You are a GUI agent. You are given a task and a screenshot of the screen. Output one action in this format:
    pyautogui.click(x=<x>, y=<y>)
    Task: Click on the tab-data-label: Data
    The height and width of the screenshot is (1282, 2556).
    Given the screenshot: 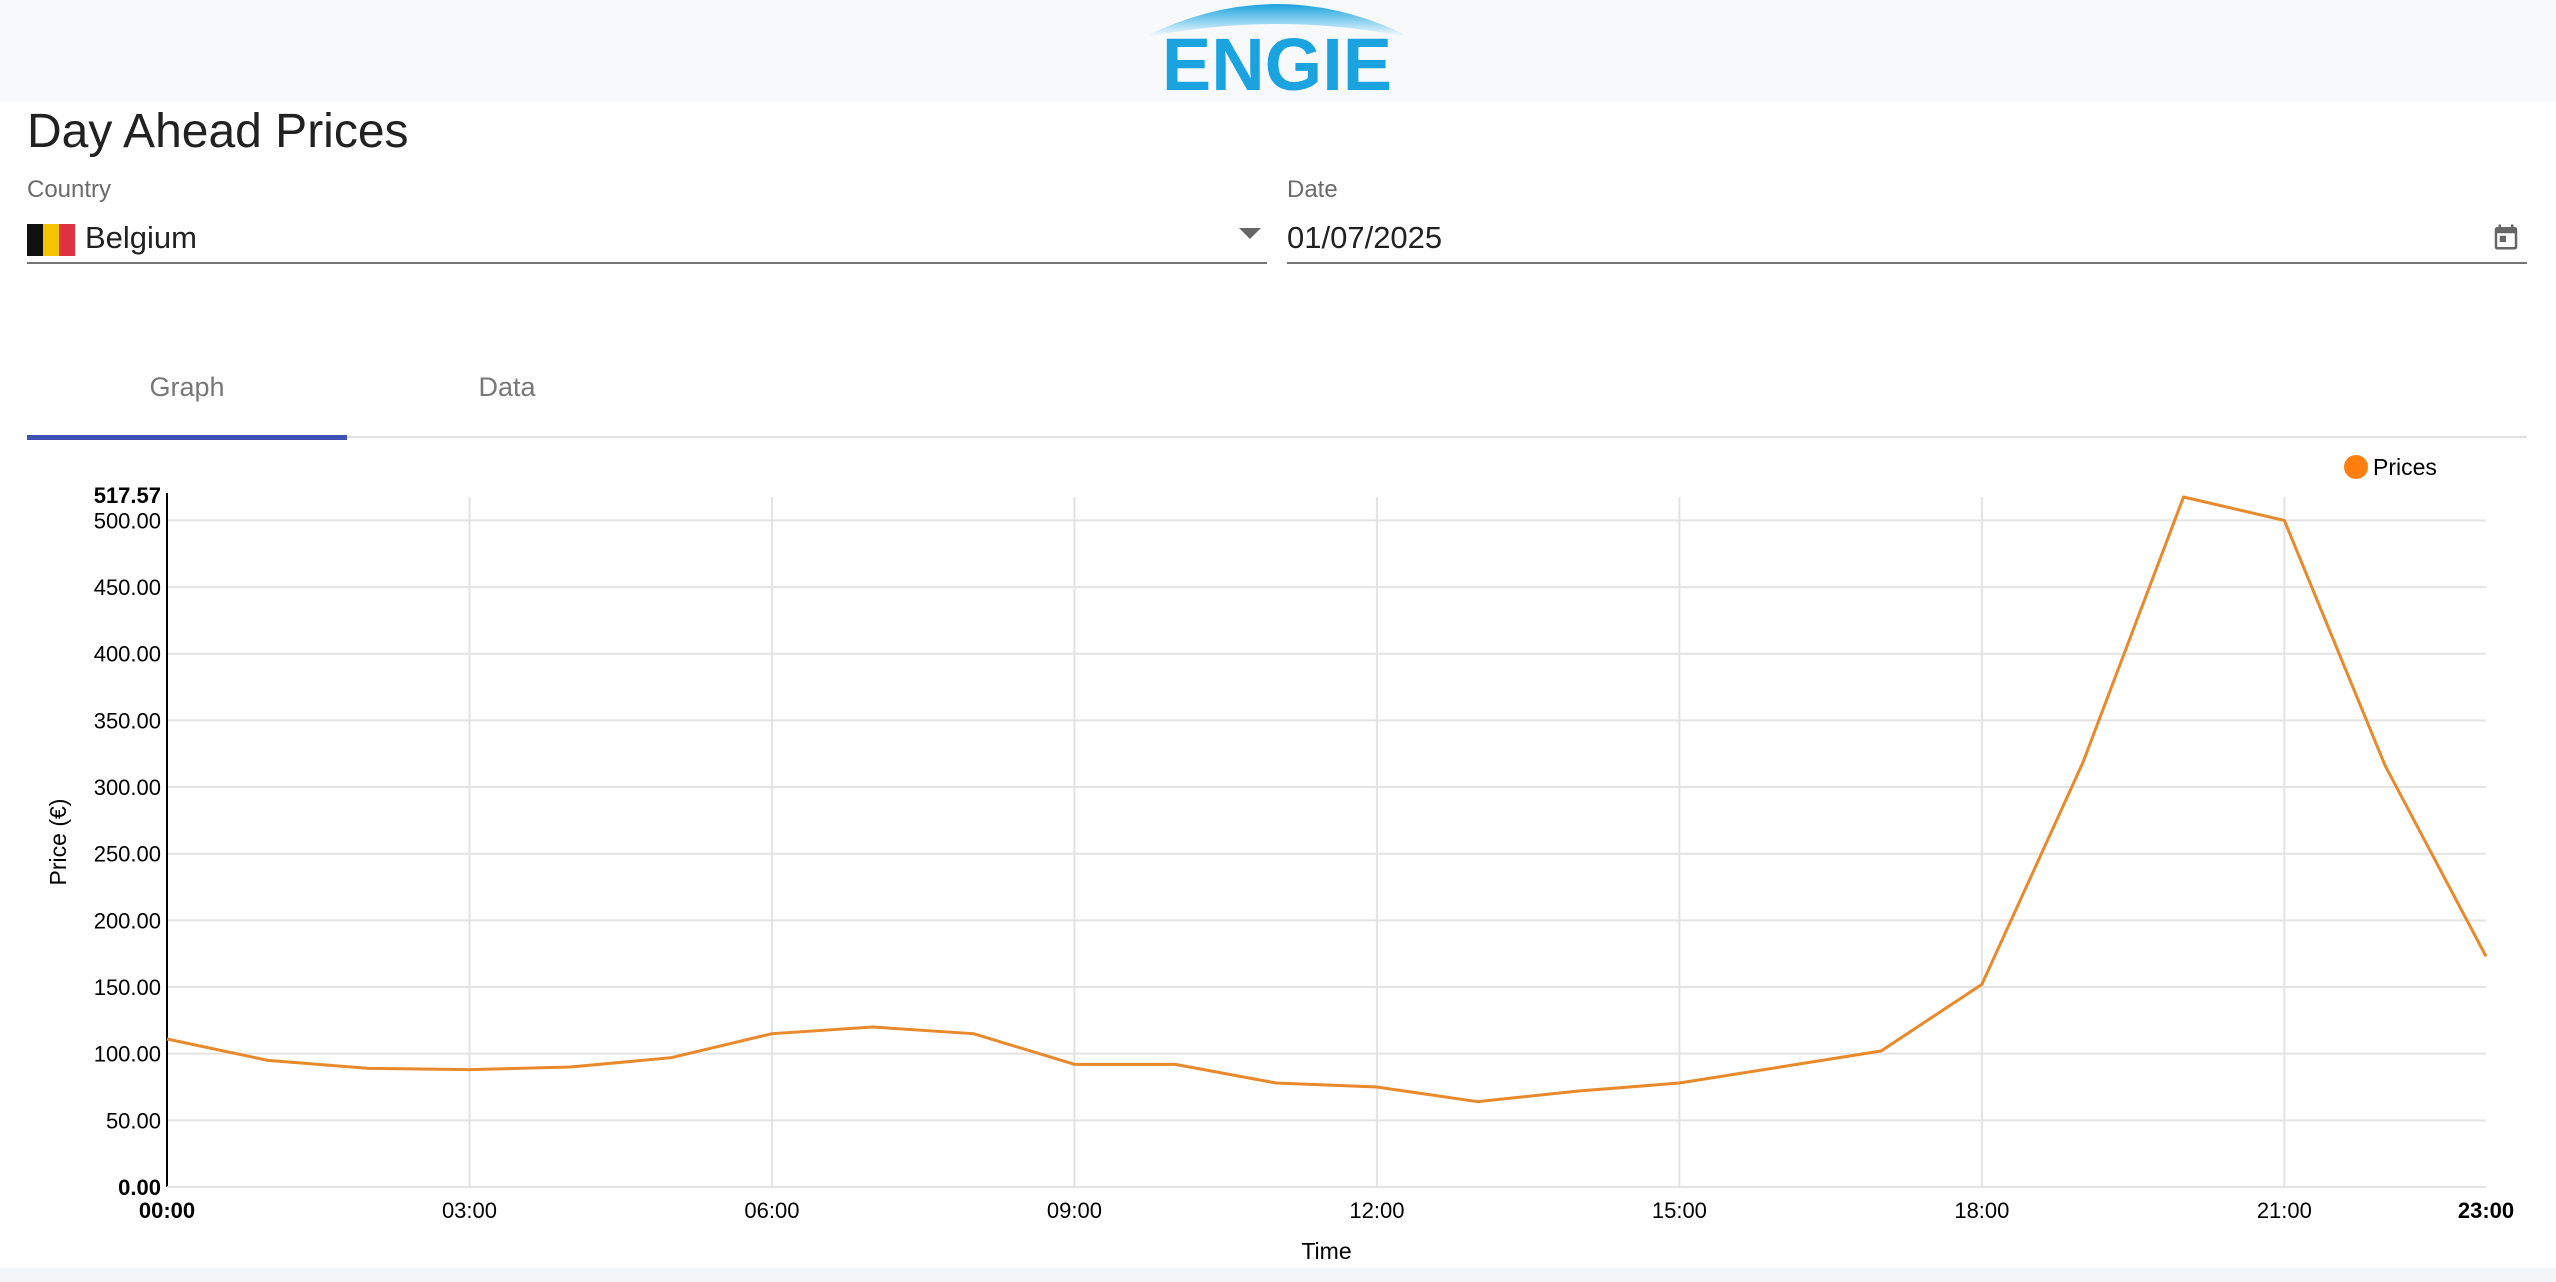 What is the action you would take?
    pyautogui.click(x=507, y=387)
    